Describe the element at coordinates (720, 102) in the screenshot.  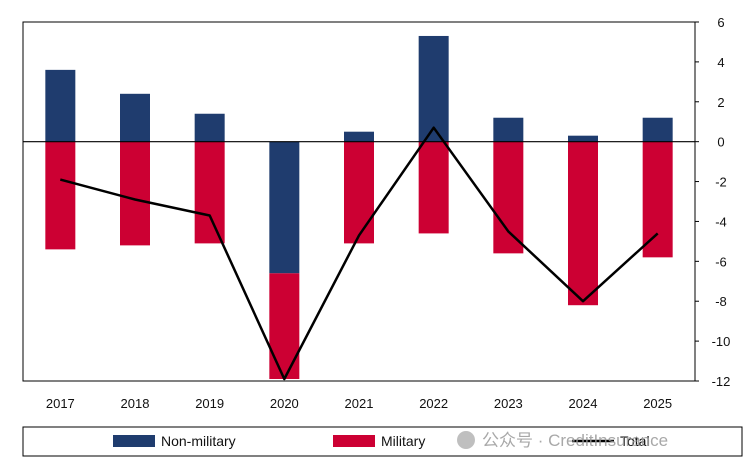
I see `y-tick-label: 2` at that location.